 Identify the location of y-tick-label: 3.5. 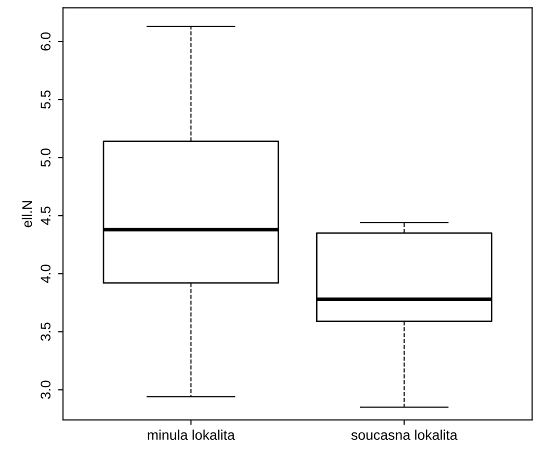
(45, 331).